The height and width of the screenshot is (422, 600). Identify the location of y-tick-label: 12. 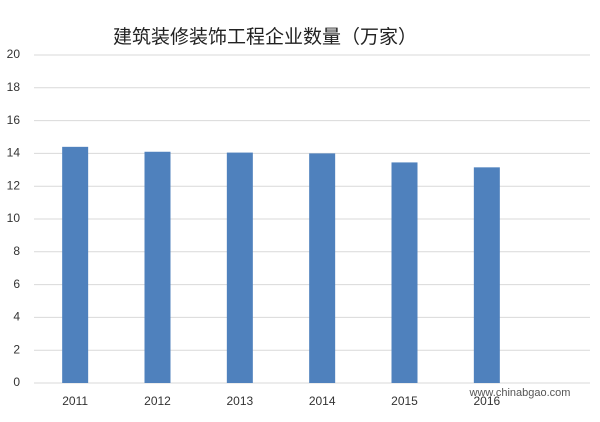
(14, 185).